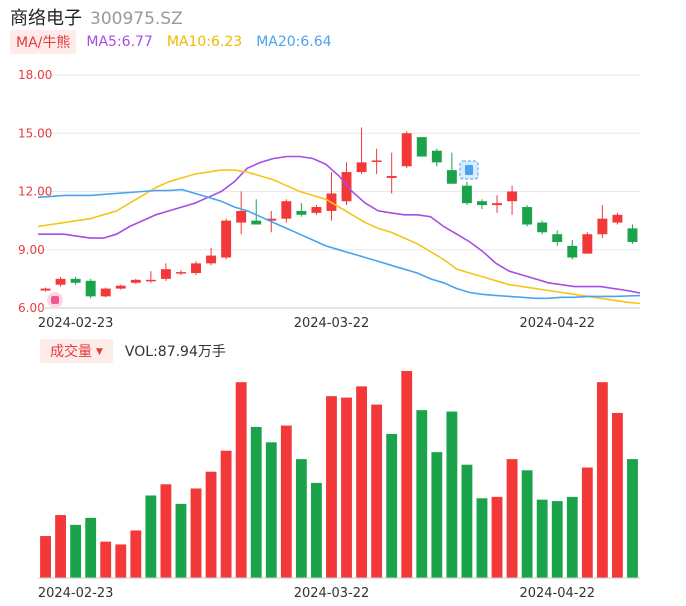 This screenshot has height=606, width=686. Describe the element at coordinates (35, 75) in the screenshot. I see `y-tick-label: 18.00` at that location.